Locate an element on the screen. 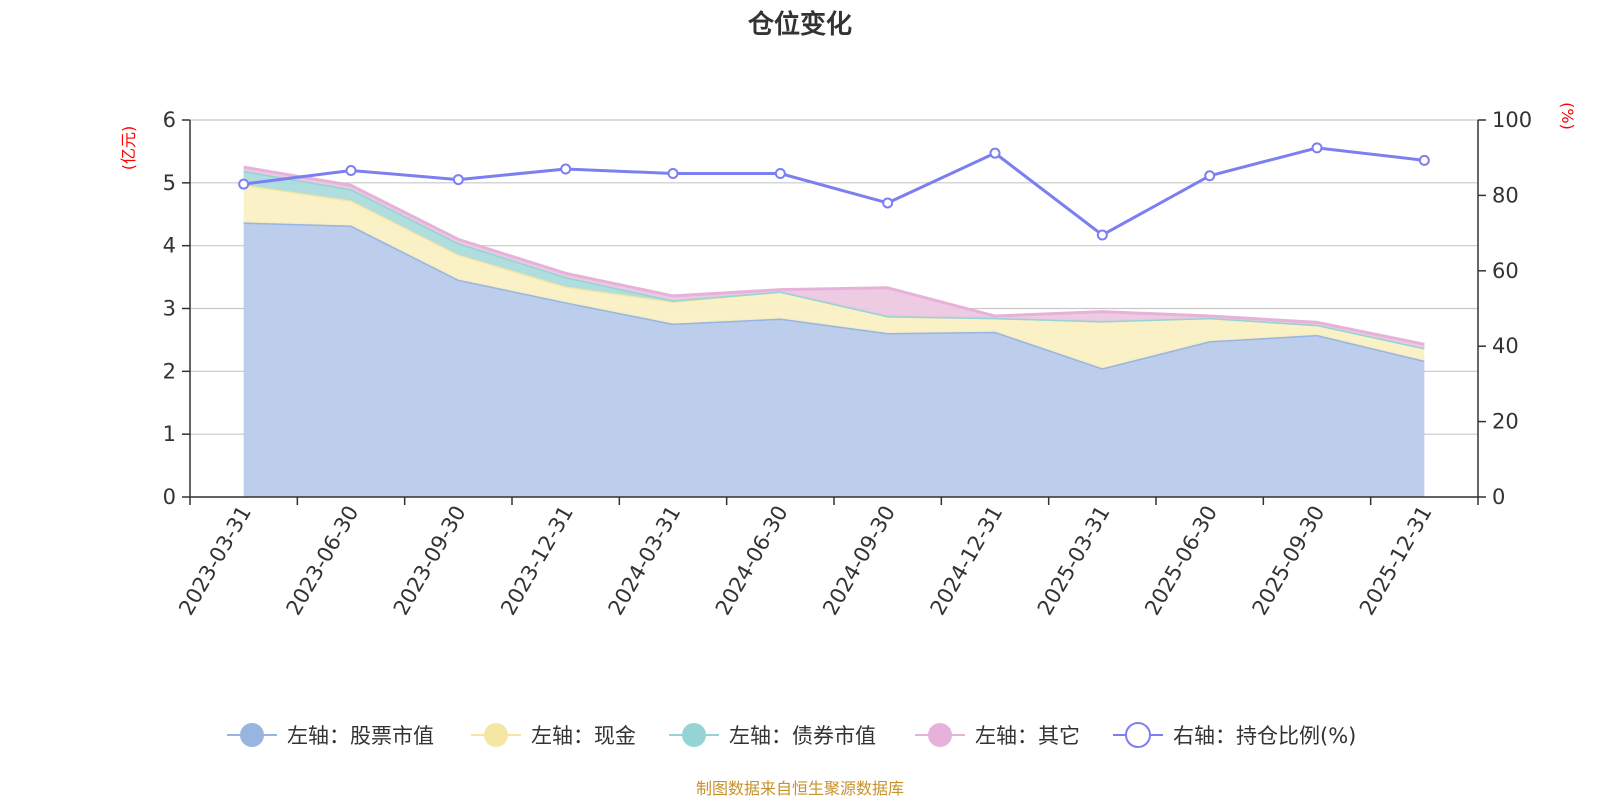 This screenshot has width=1600, height=800. right-tick-label: 80 is located at coordinates (1505, 195).